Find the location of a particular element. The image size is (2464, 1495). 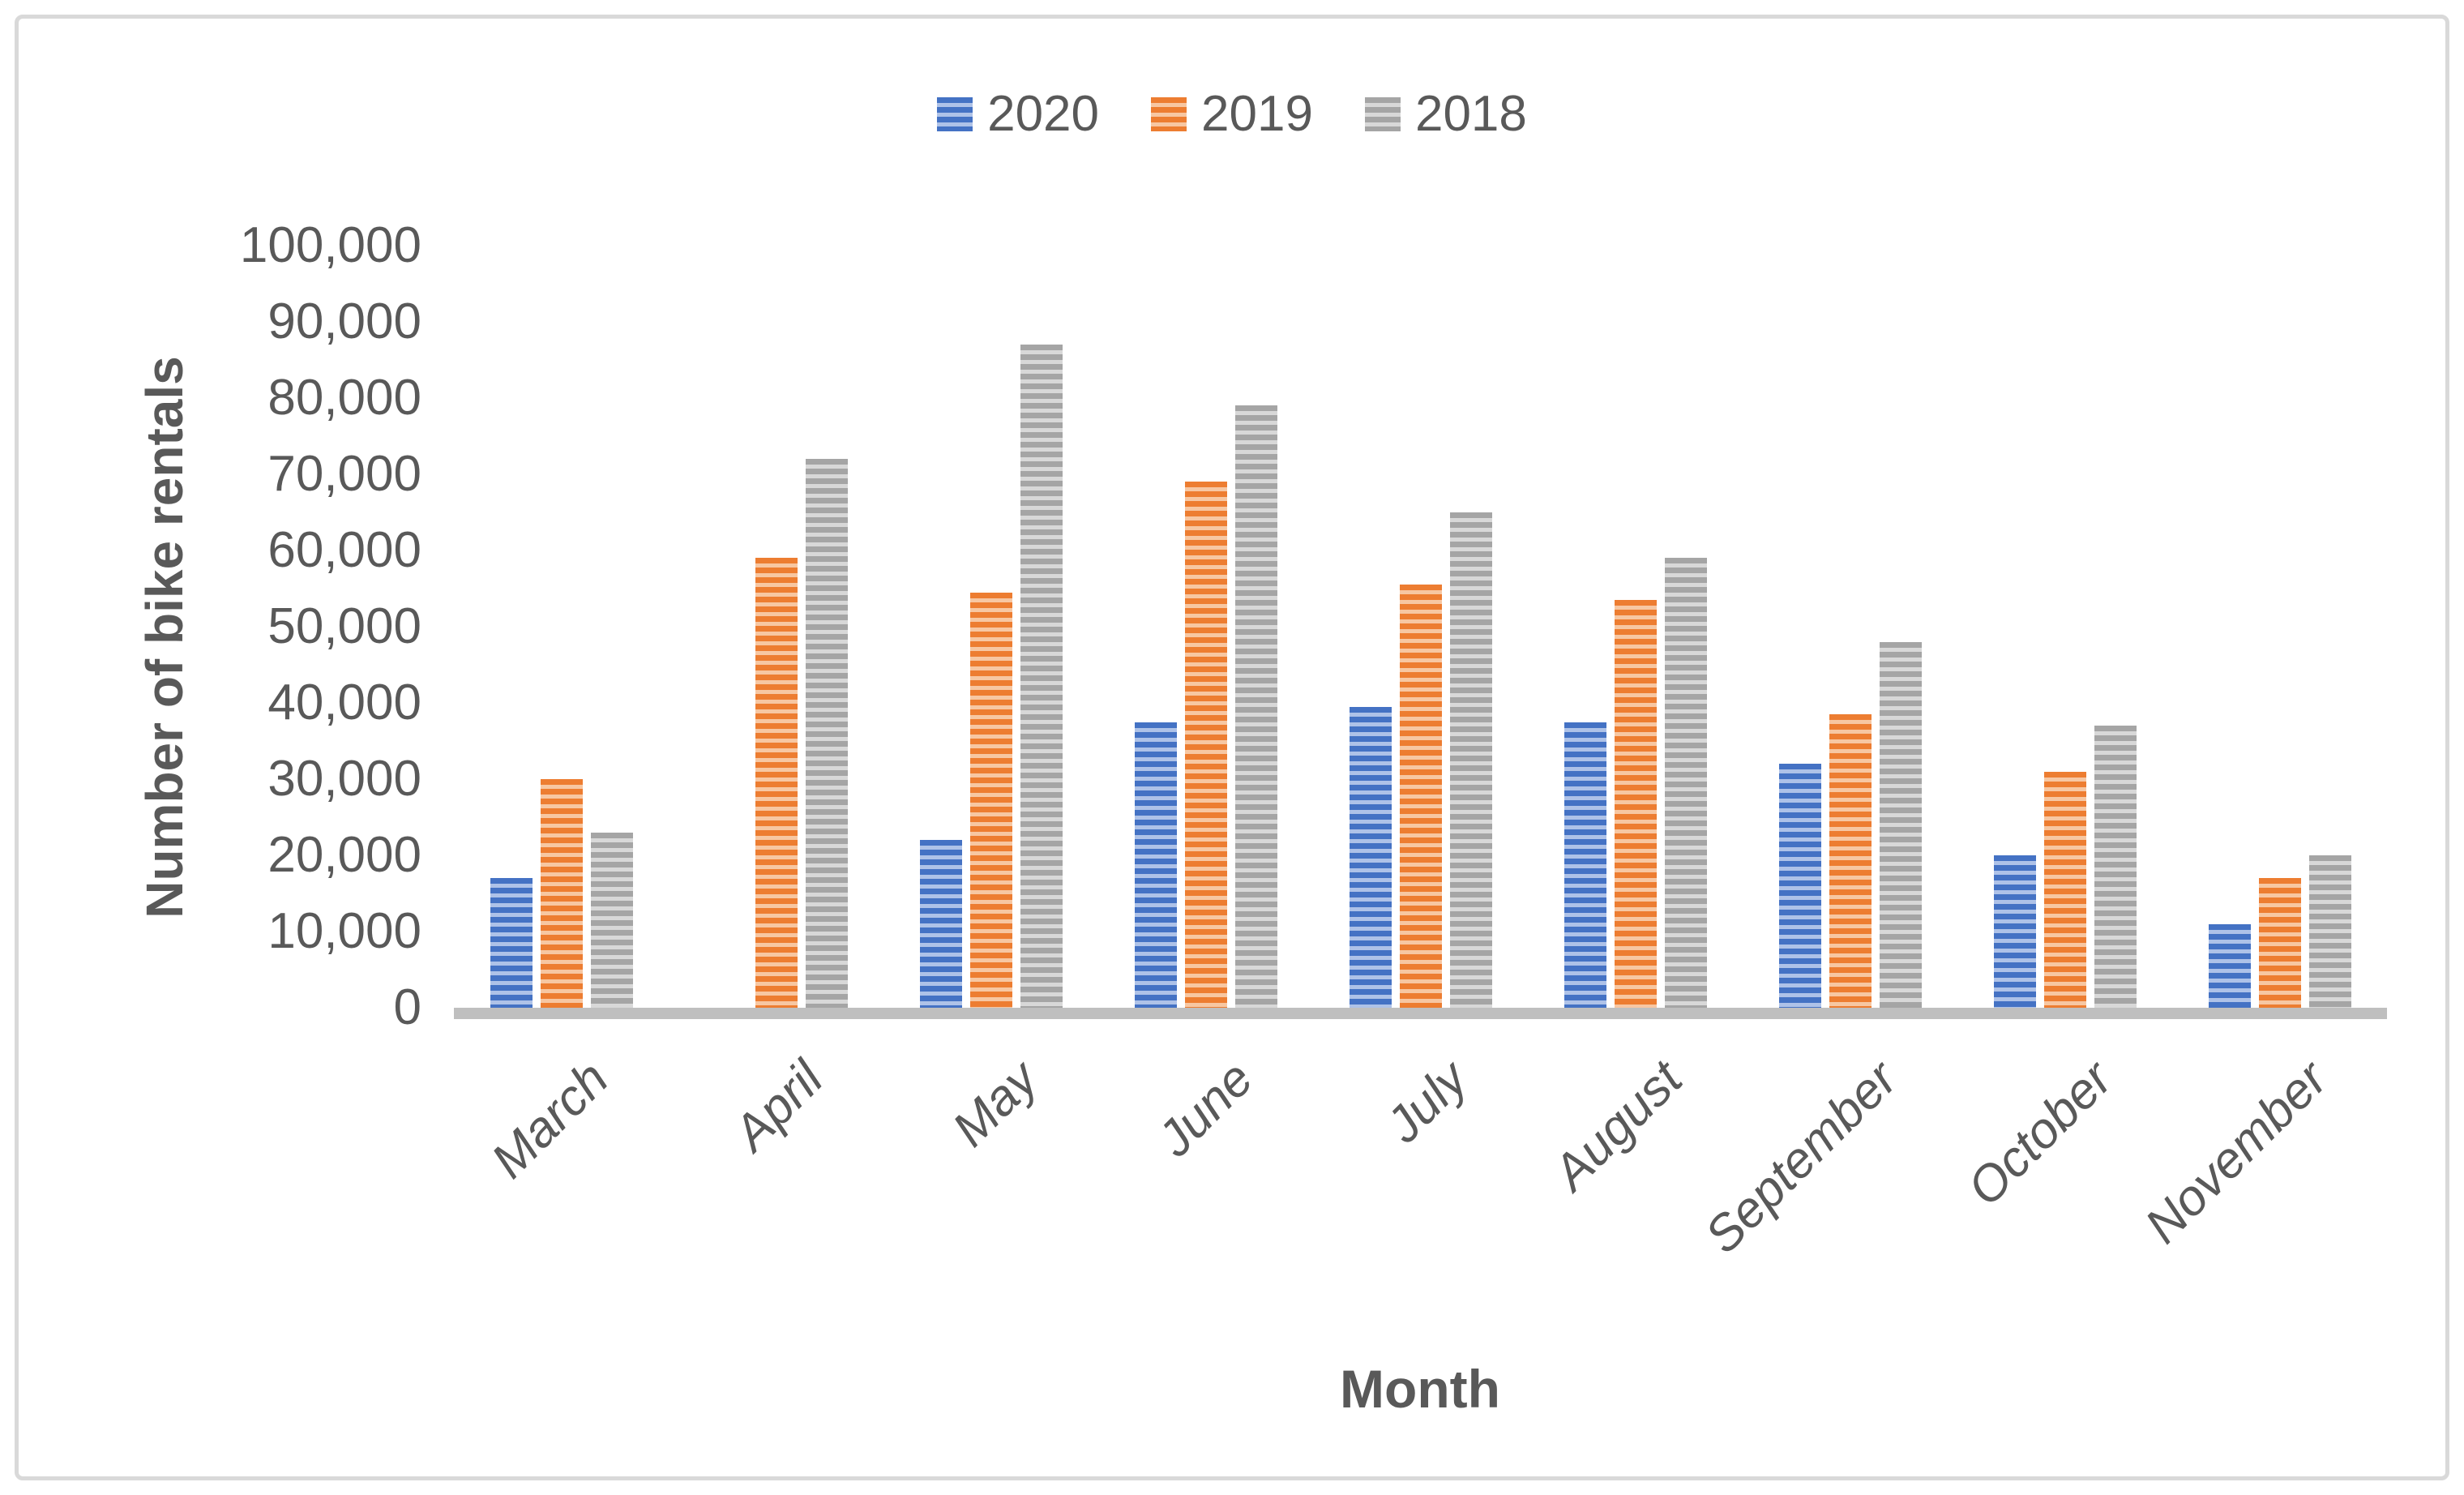

x-axis-line is located at coordinates (1420, 1013).